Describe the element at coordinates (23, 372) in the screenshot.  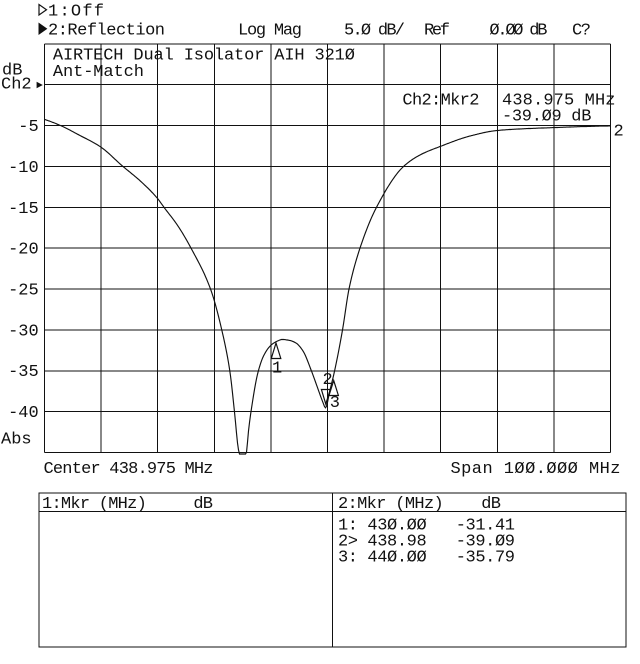
I see `svg-text: -35` at that location.